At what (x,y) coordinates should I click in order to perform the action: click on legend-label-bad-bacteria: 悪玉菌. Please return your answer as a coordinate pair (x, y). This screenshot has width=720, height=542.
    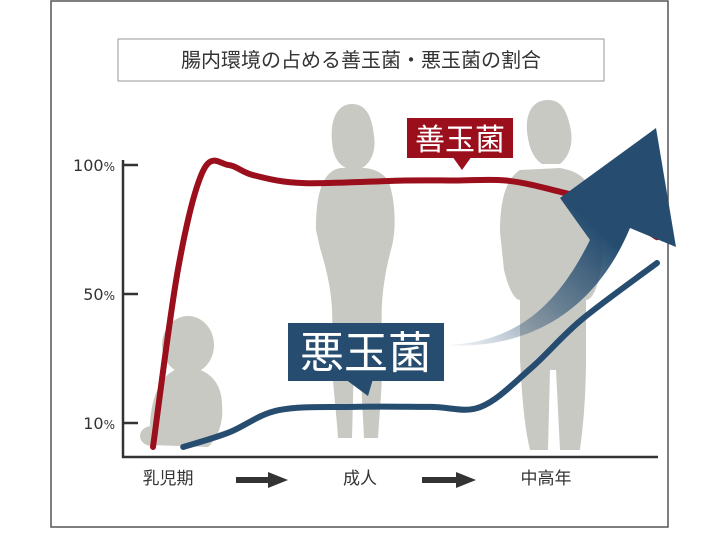
    Looking at the image, I should click on (366, 359).